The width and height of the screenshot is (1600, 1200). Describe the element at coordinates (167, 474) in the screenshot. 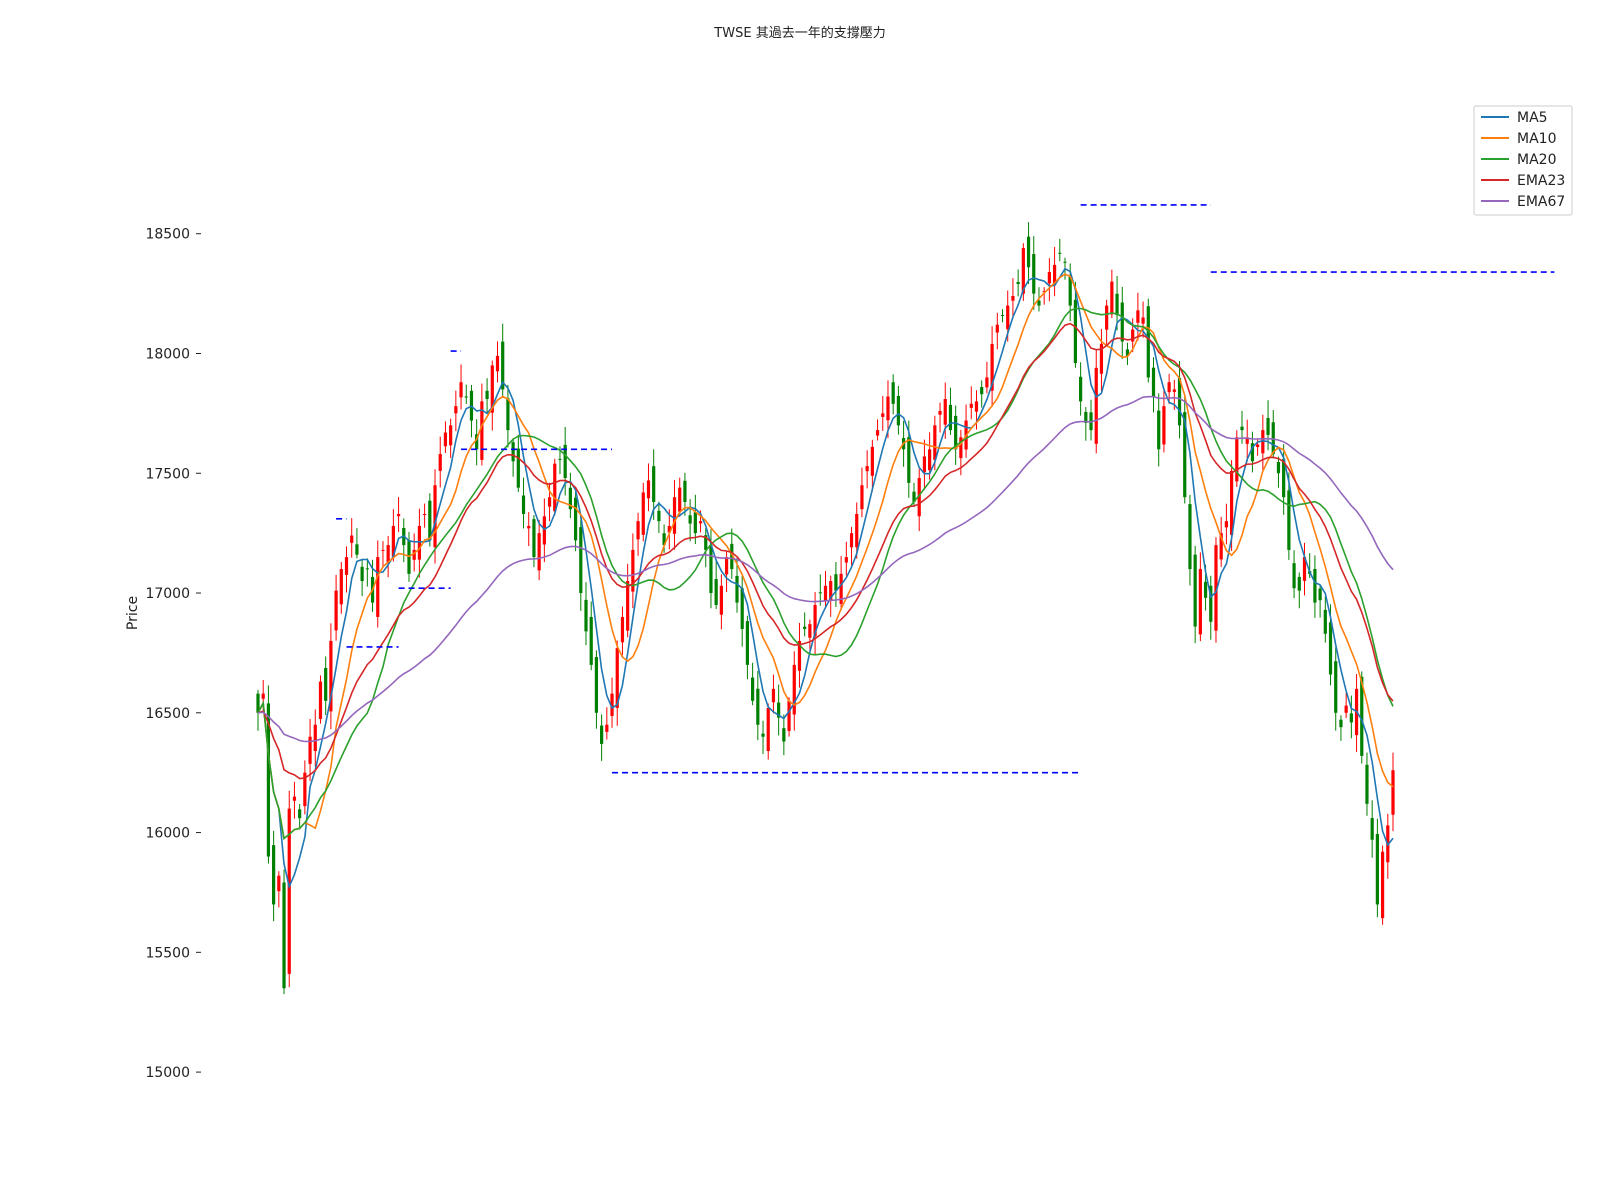

I see `y-tick-label: 17500` at that location.